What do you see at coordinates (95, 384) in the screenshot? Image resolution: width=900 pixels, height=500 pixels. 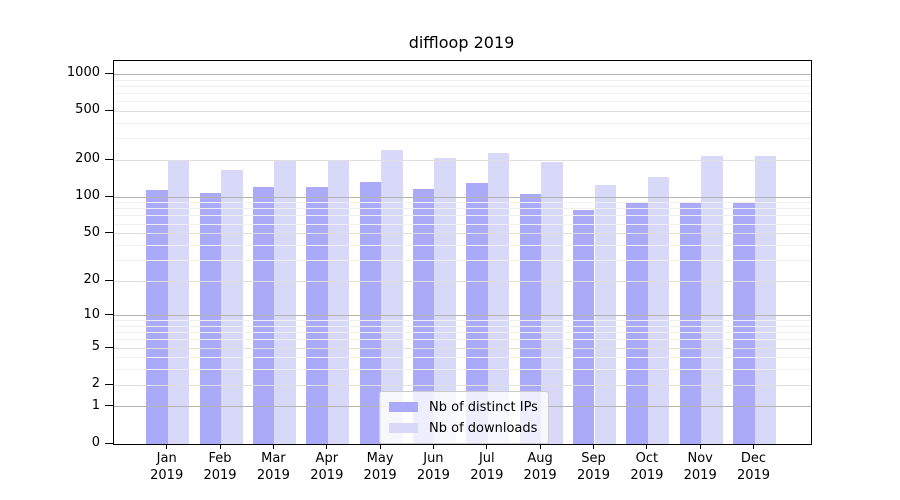 I see `y-tick-label: 2` at bounding box center [95, 384].